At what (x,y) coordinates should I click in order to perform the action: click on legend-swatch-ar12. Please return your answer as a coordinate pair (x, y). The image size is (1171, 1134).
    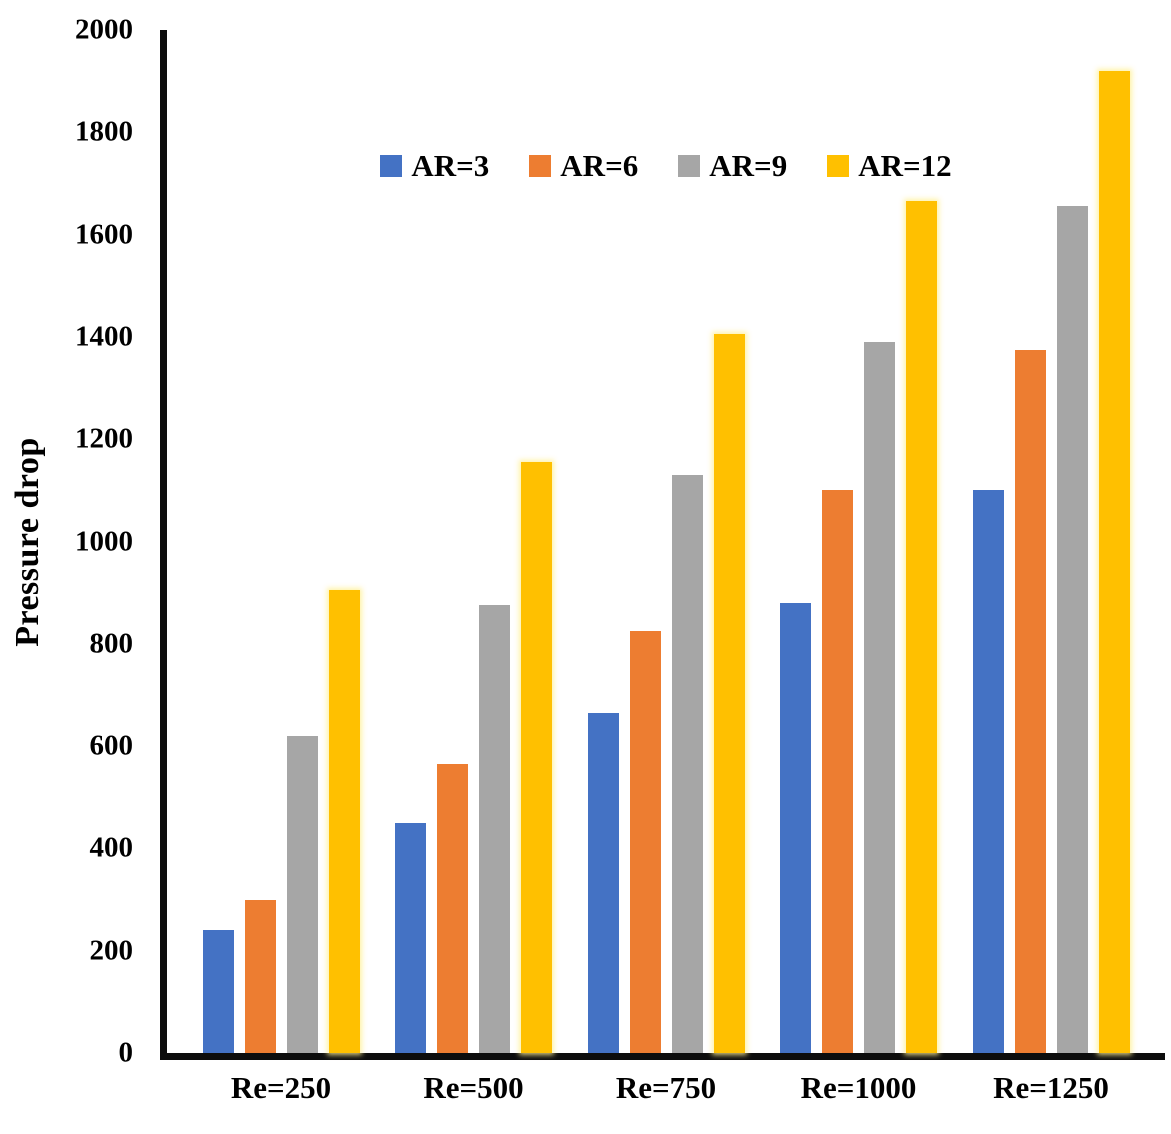
    Looking at the image, I should click on (838, 165).